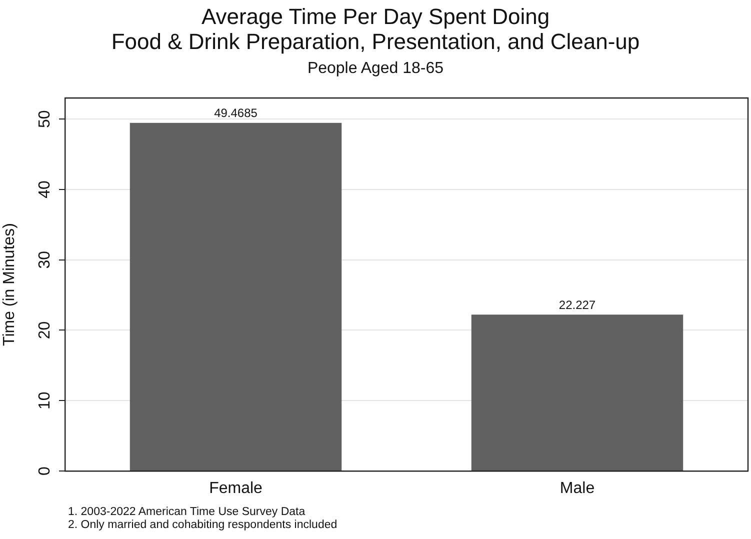 The image size is (751, 539). I want to click on y-axis-title: Time (in Minutes), so click(9, 284).